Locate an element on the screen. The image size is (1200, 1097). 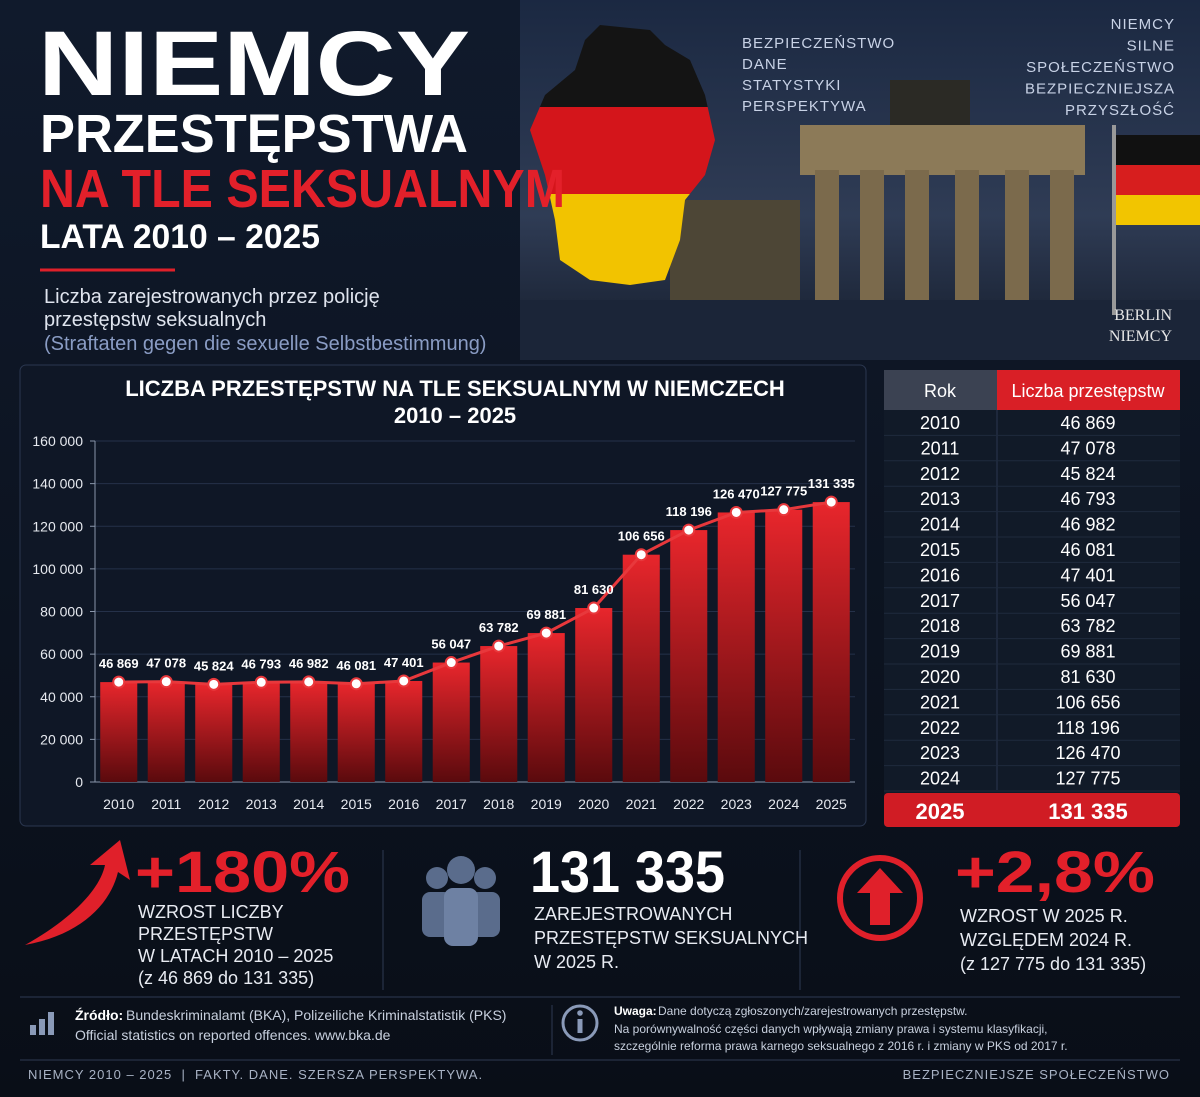
y-tick-label: 80 000 is located at coordinates (61, 612).